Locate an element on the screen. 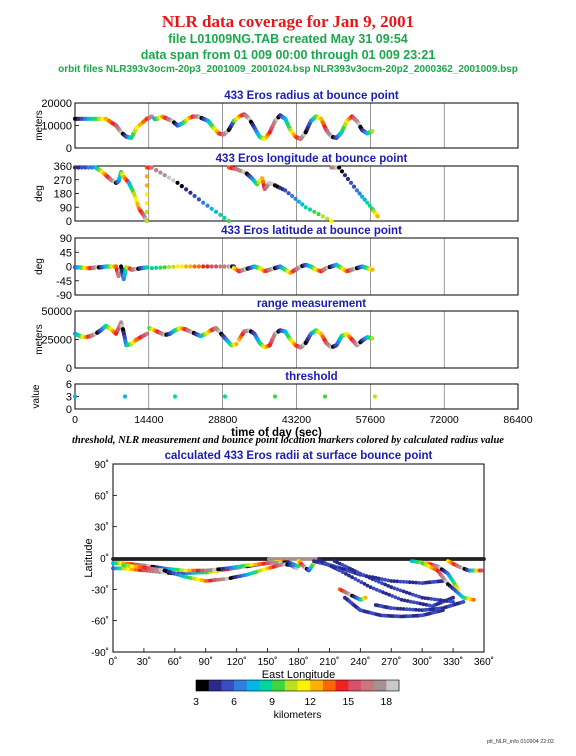  y-tick-label: 90 is located at coordinates (66, 239).